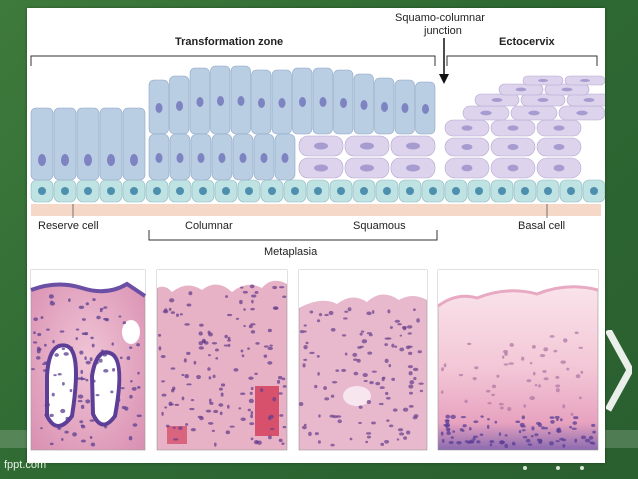 Image resolution: width=638 pixels, height=479 pixels. I want to click on slide-dots, so click(553, 468).